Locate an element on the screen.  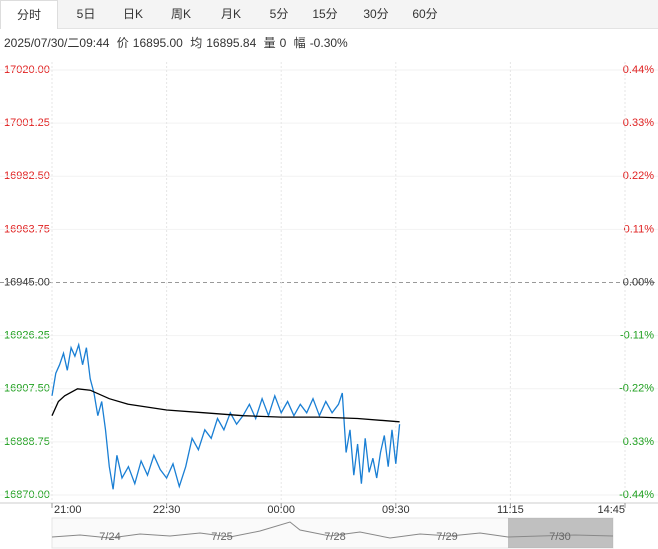
x-tick-label: 14:45 is located at coordinates (611, 510).